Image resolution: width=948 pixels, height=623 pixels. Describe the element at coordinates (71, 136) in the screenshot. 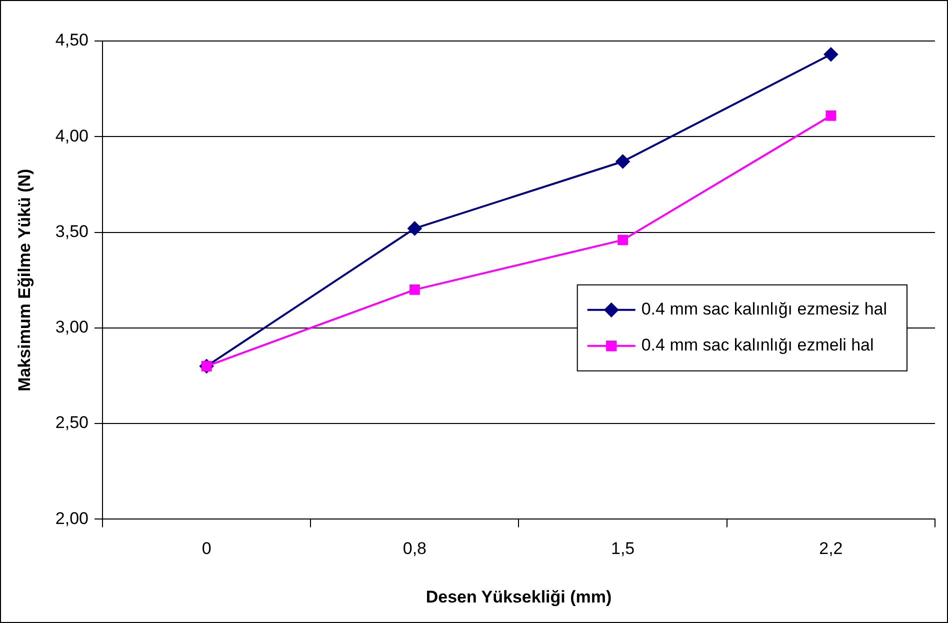

I see `y-tick-label: 4,00` at that location.